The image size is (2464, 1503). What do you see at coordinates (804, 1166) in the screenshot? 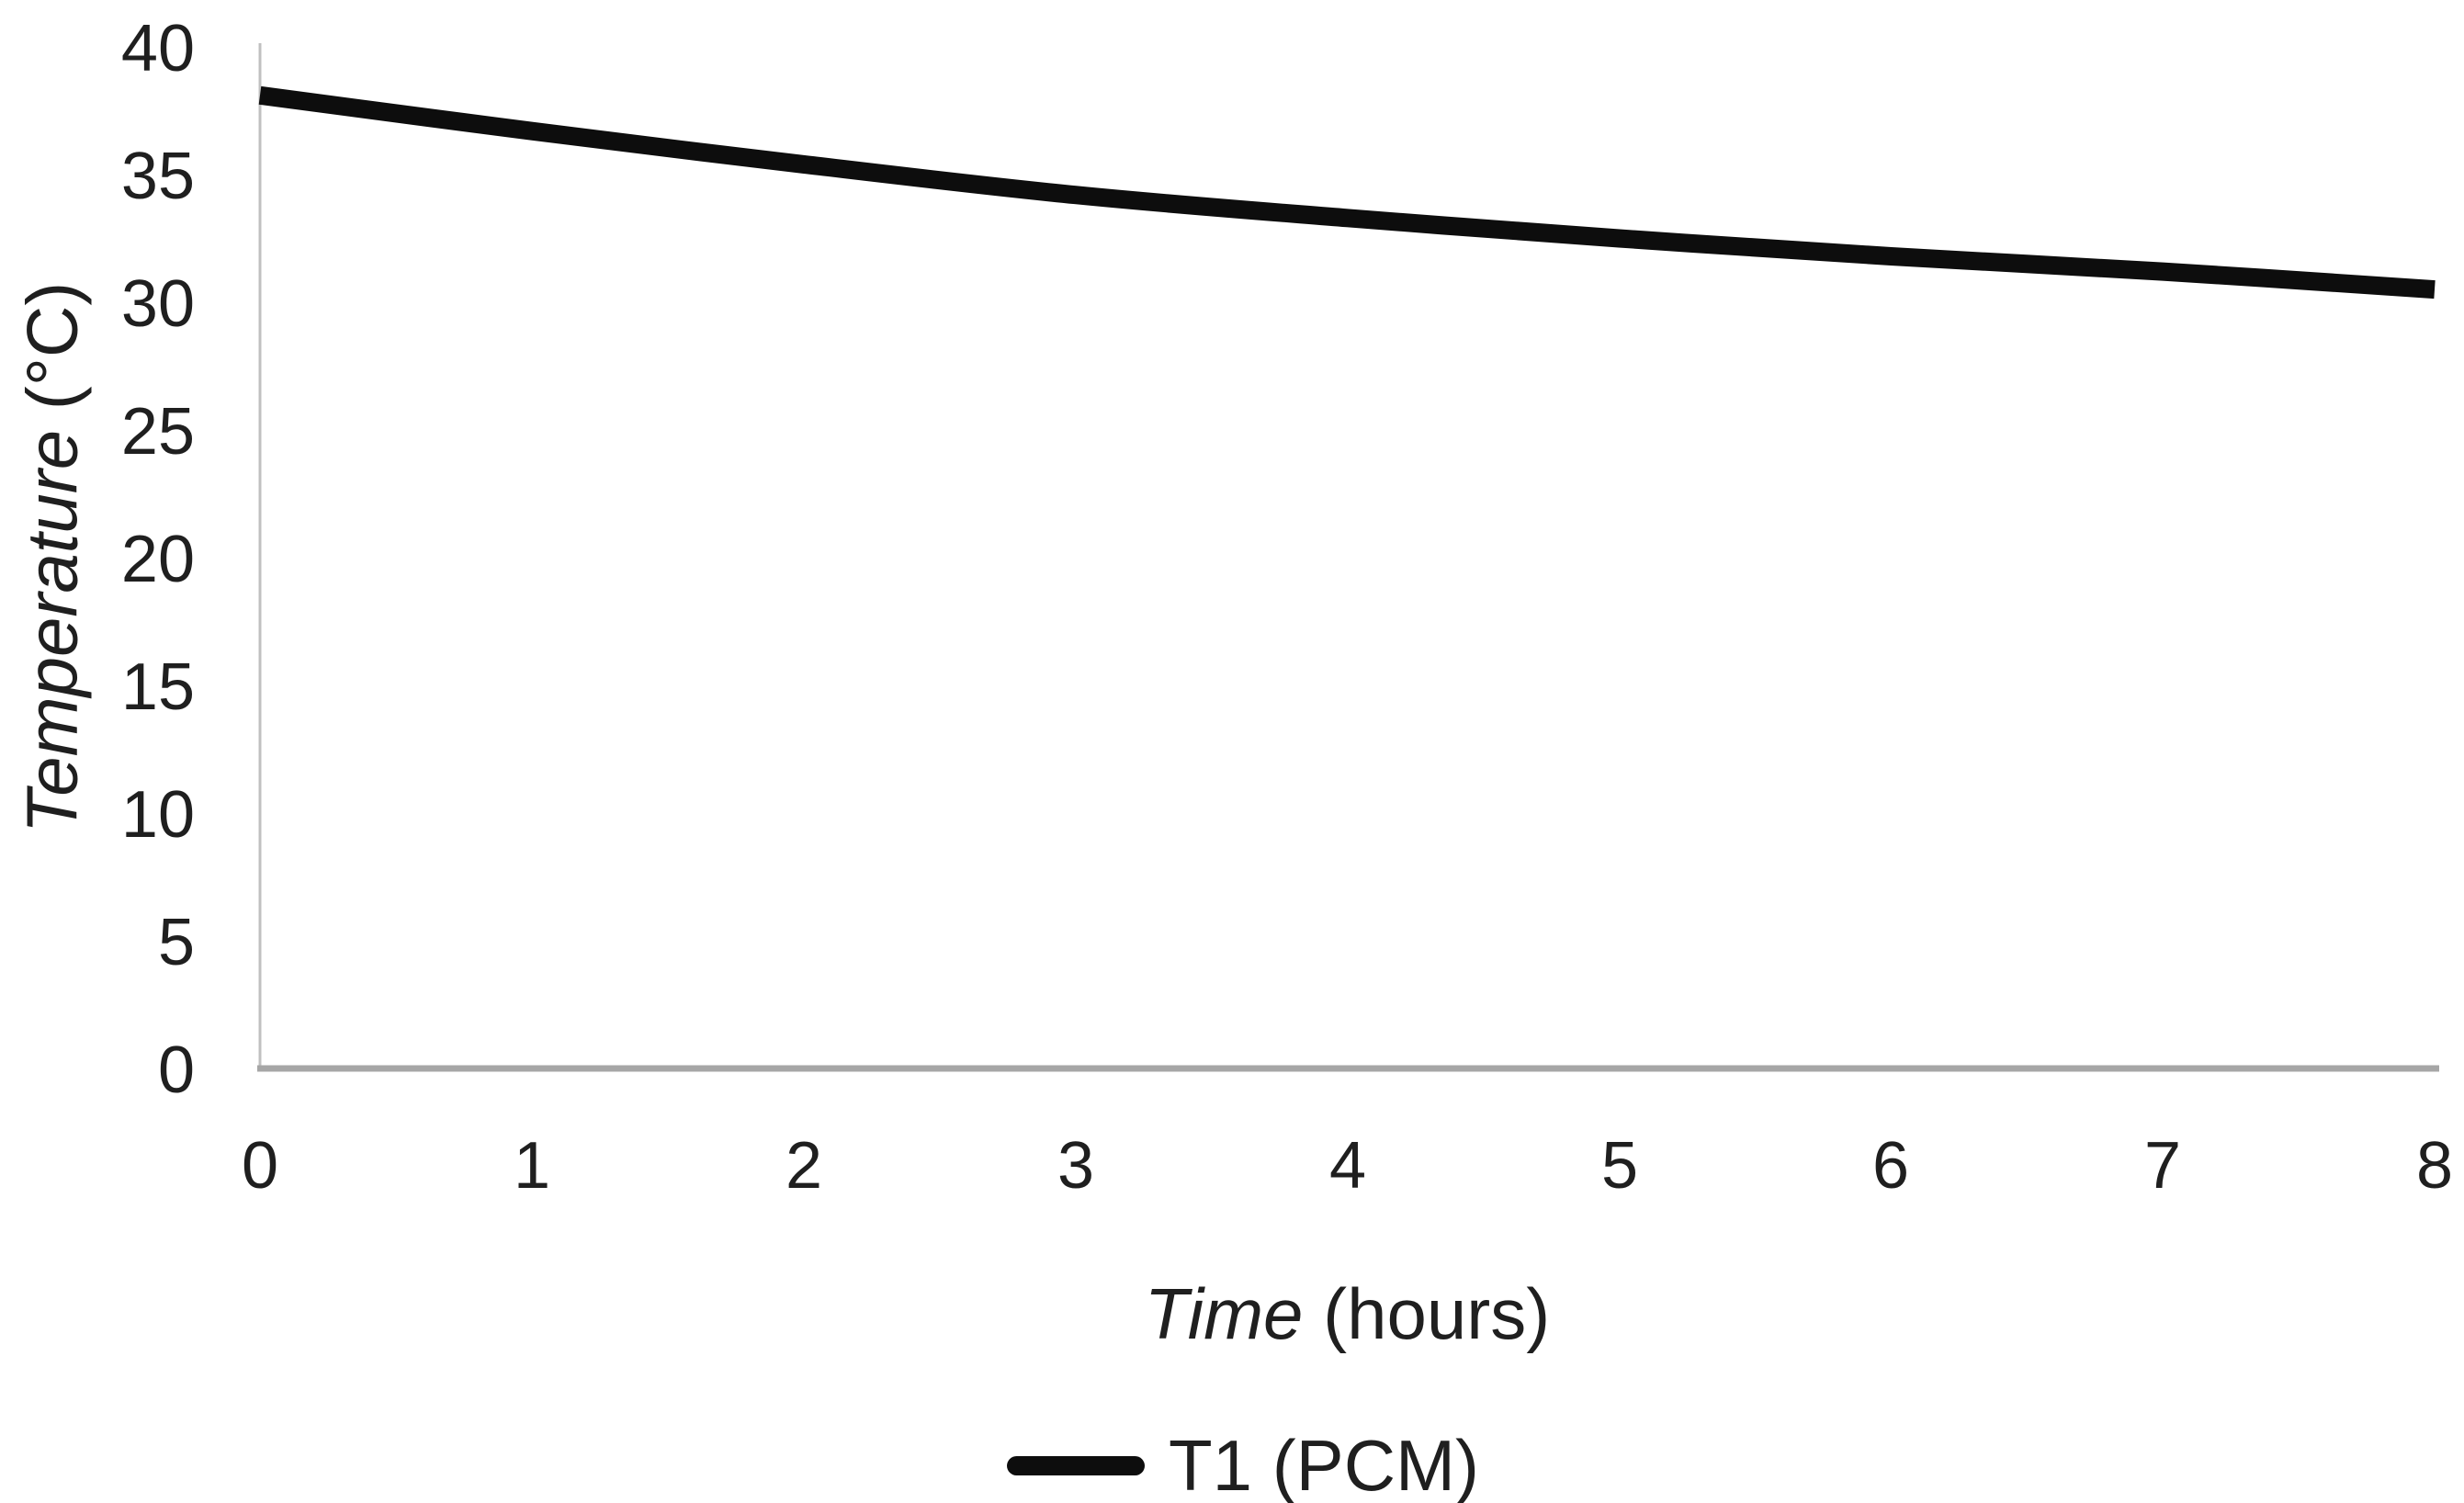
I see `x-tick-label: 2` at bounding box center [804, 1166].